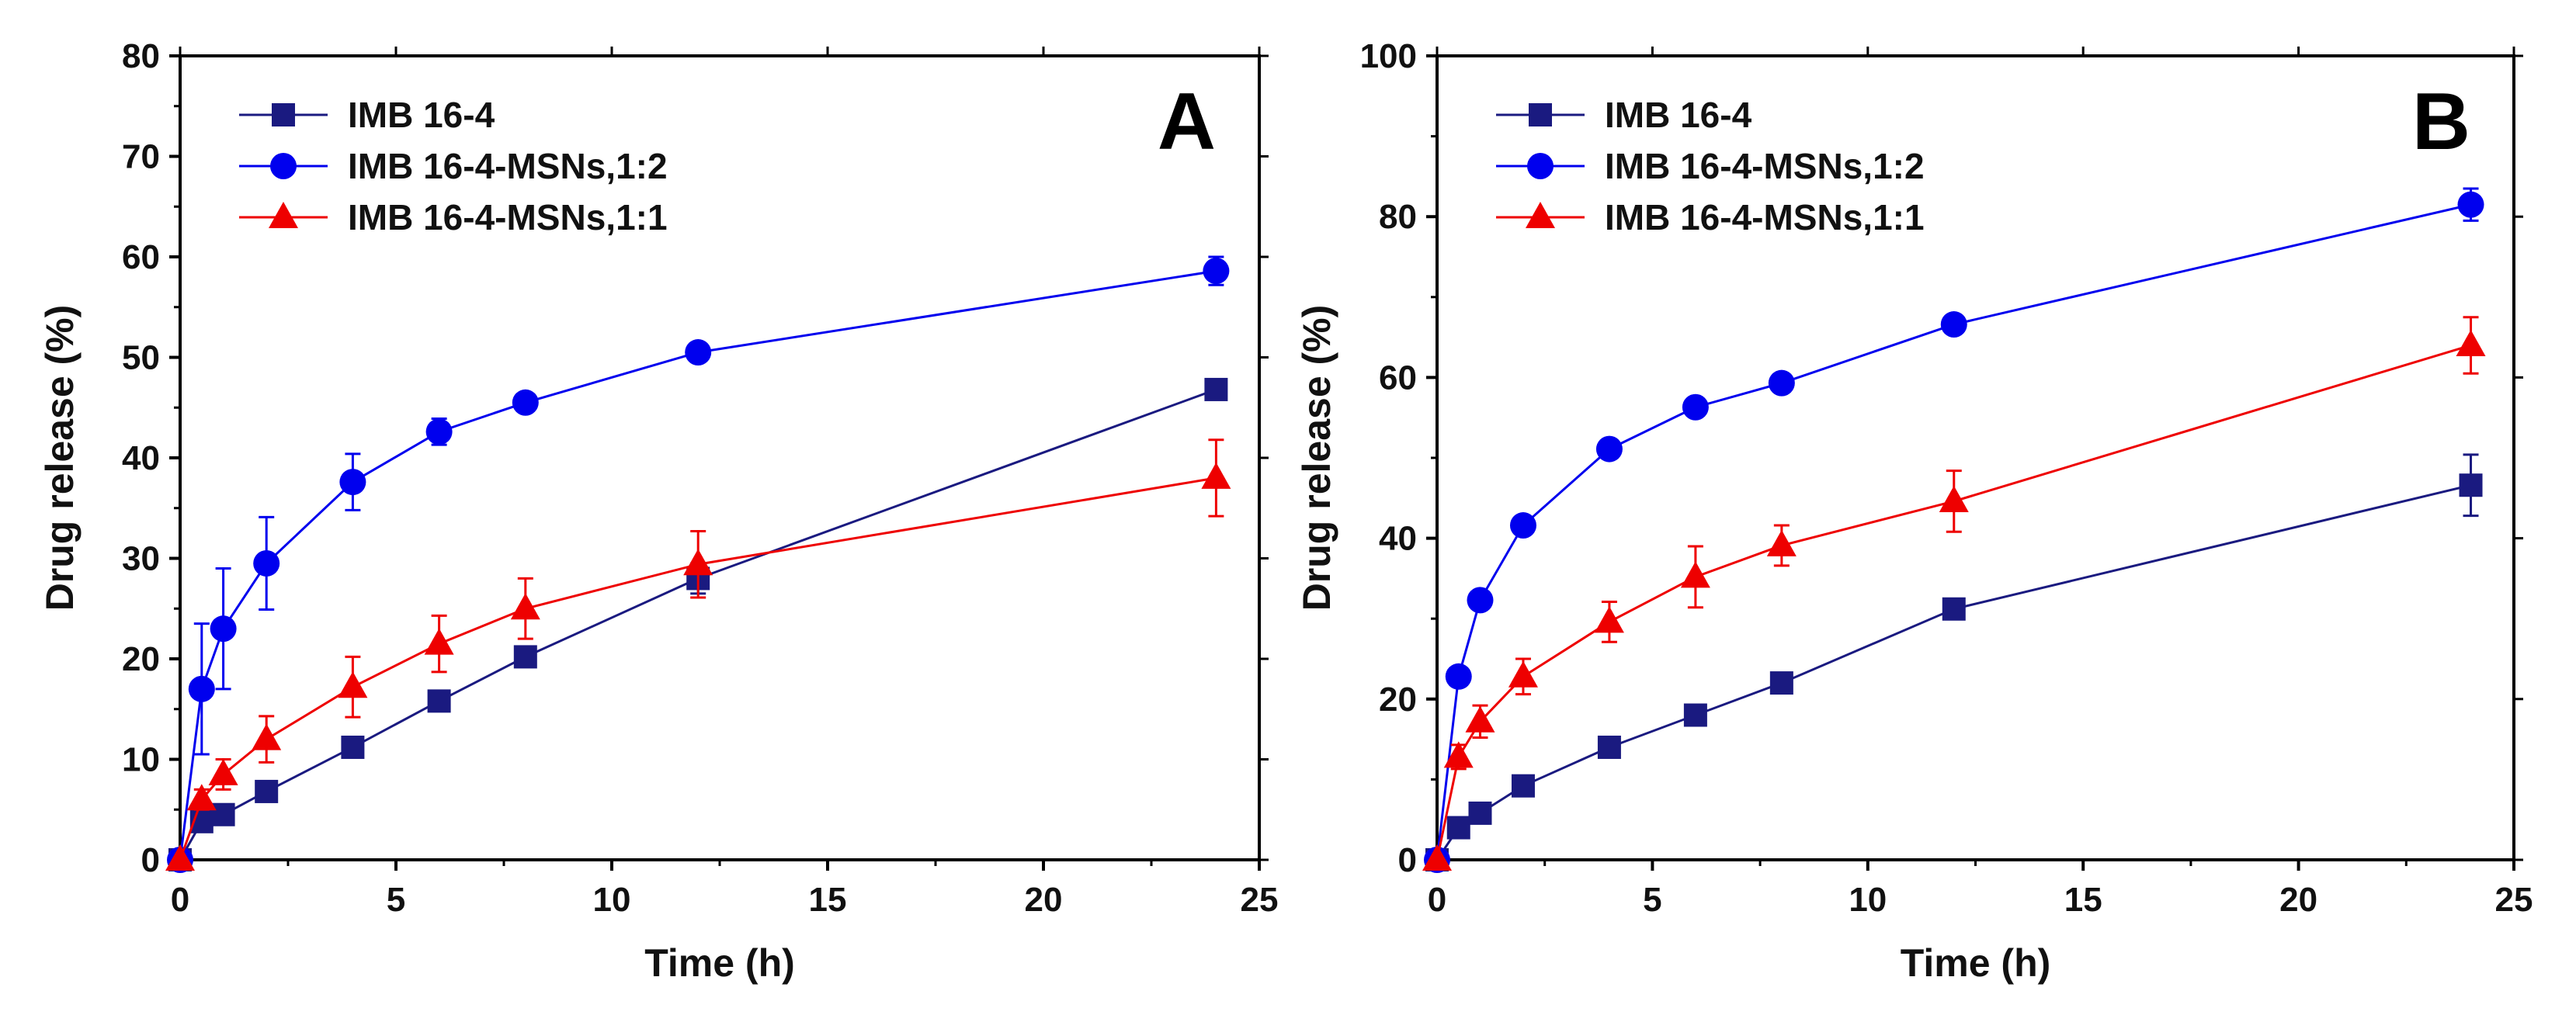 The width and height of the screenshot is (2576, 1029). I want to click on series-line, so click(1953, 672).